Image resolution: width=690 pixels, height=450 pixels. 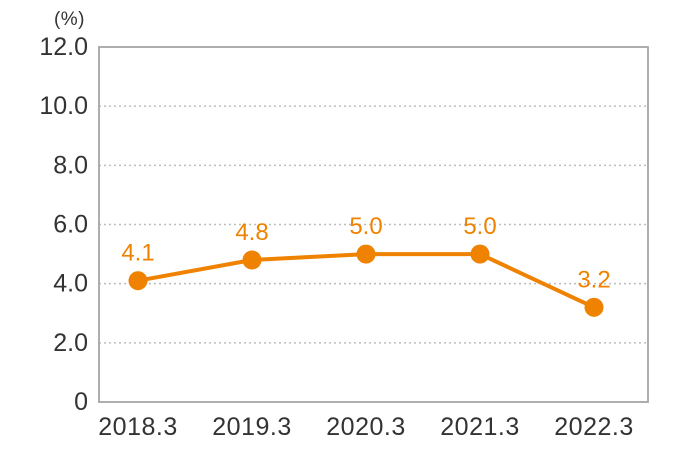 I want to click on x-tick-label: 2021.3, so click(x=479, y=427).